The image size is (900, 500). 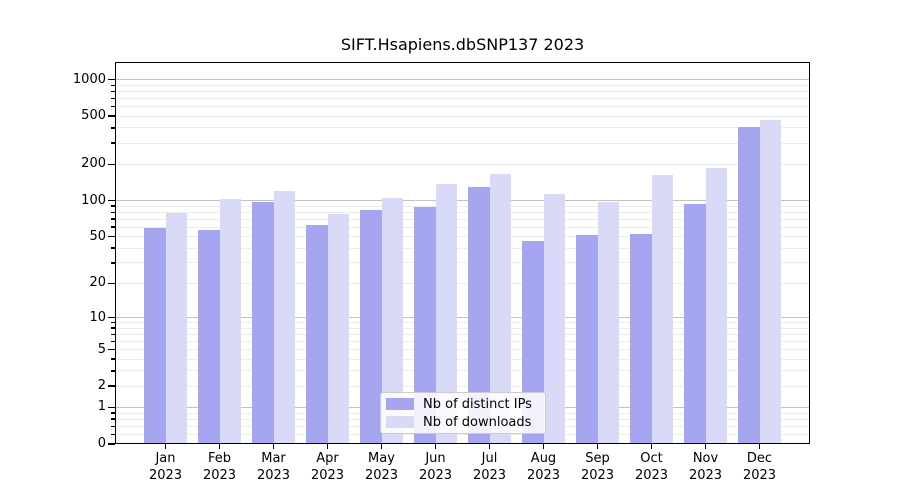 What do you see at coordinates (101, 386) in the screenshot?
I see `y-tick-label: 2` at bounding box center [101, 386].